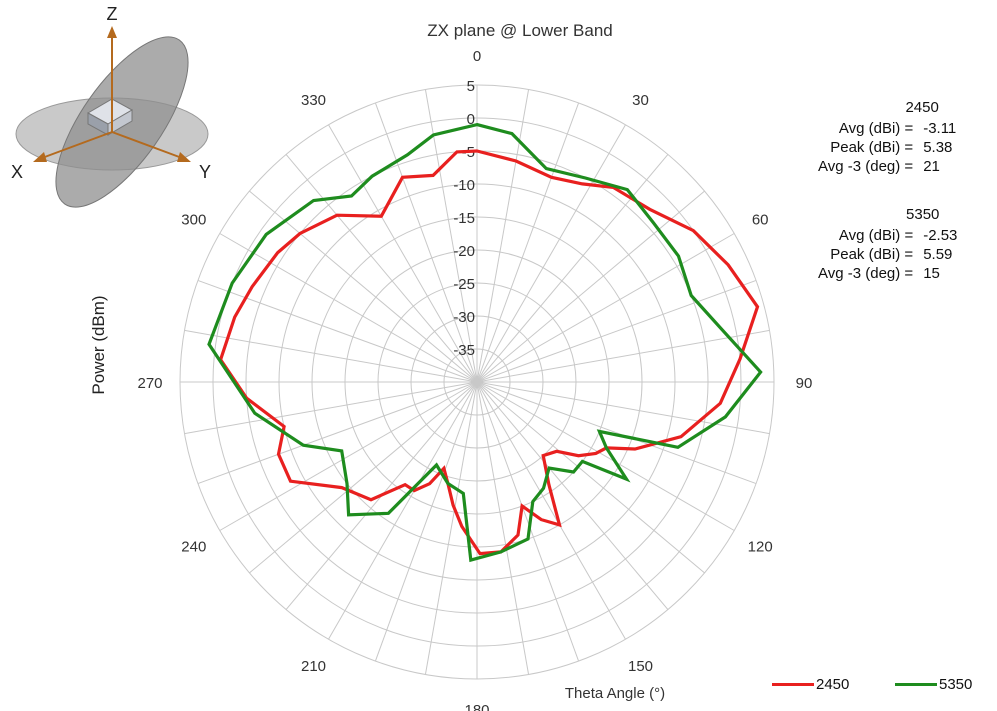 Image resolution: width=997 pixels, height=711 pixels. What do you see at coordinates (923, 214) in the screenshot?
I see `stats-title: 5350` at bounding box center [923, 214].